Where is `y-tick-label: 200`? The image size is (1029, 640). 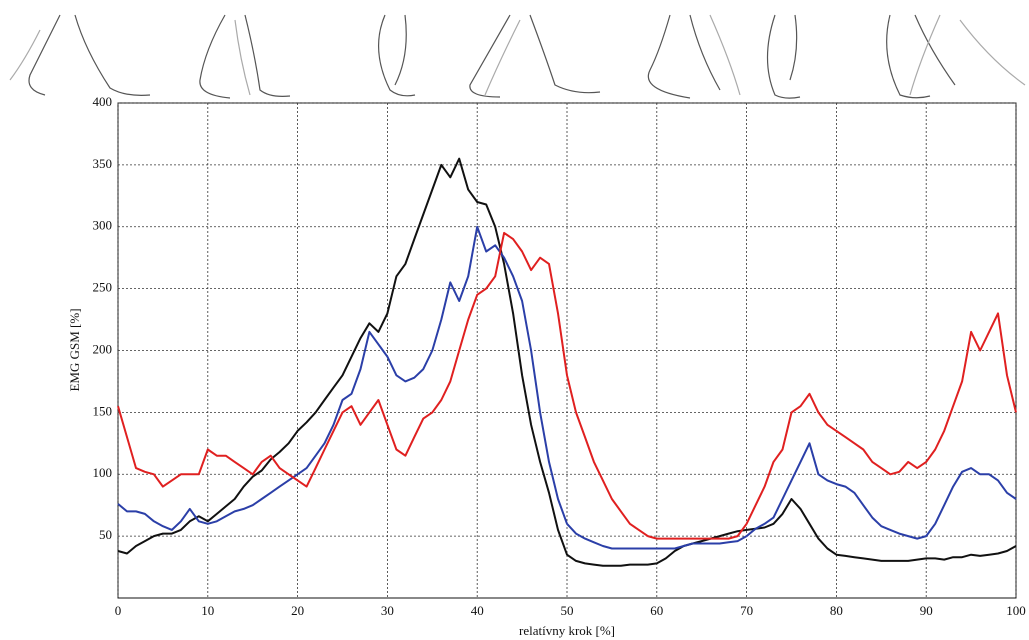 y-tick-label: 200 is located at coordinates (103, 348).